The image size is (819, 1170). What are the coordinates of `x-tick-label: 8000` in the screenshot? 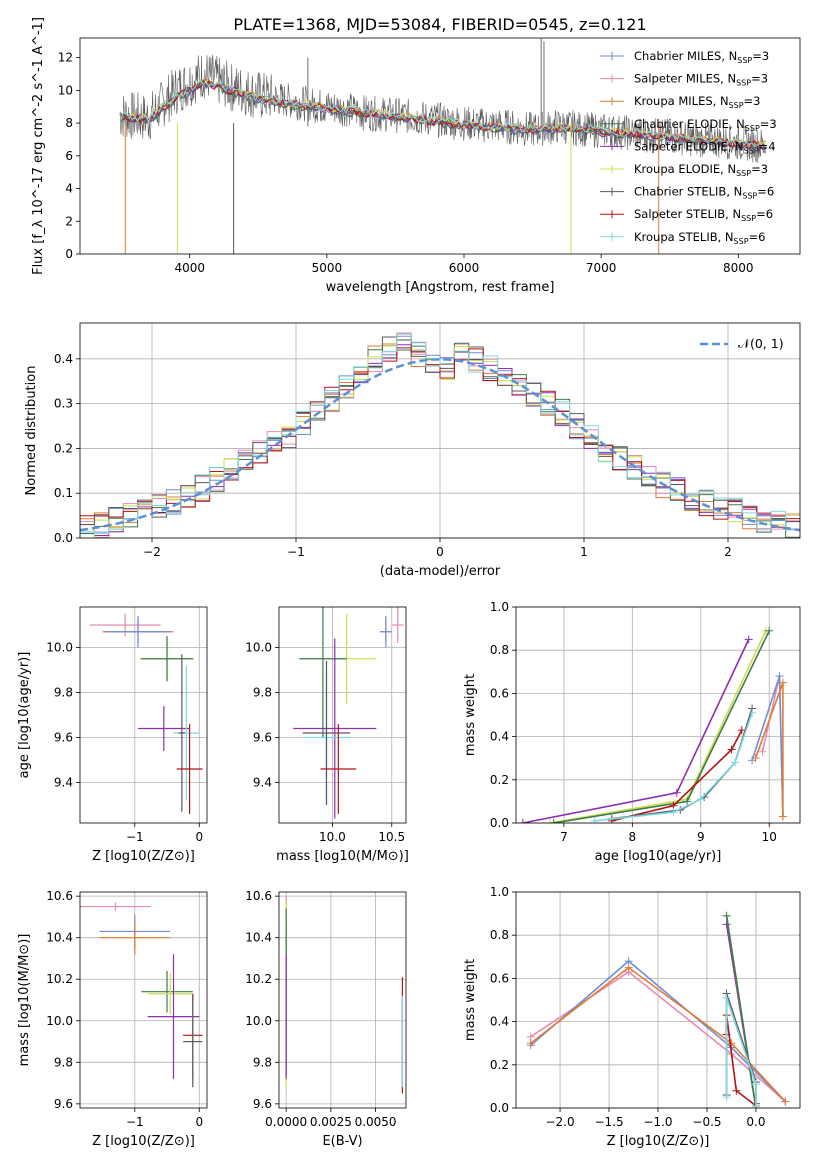 It's located at (738, 268).